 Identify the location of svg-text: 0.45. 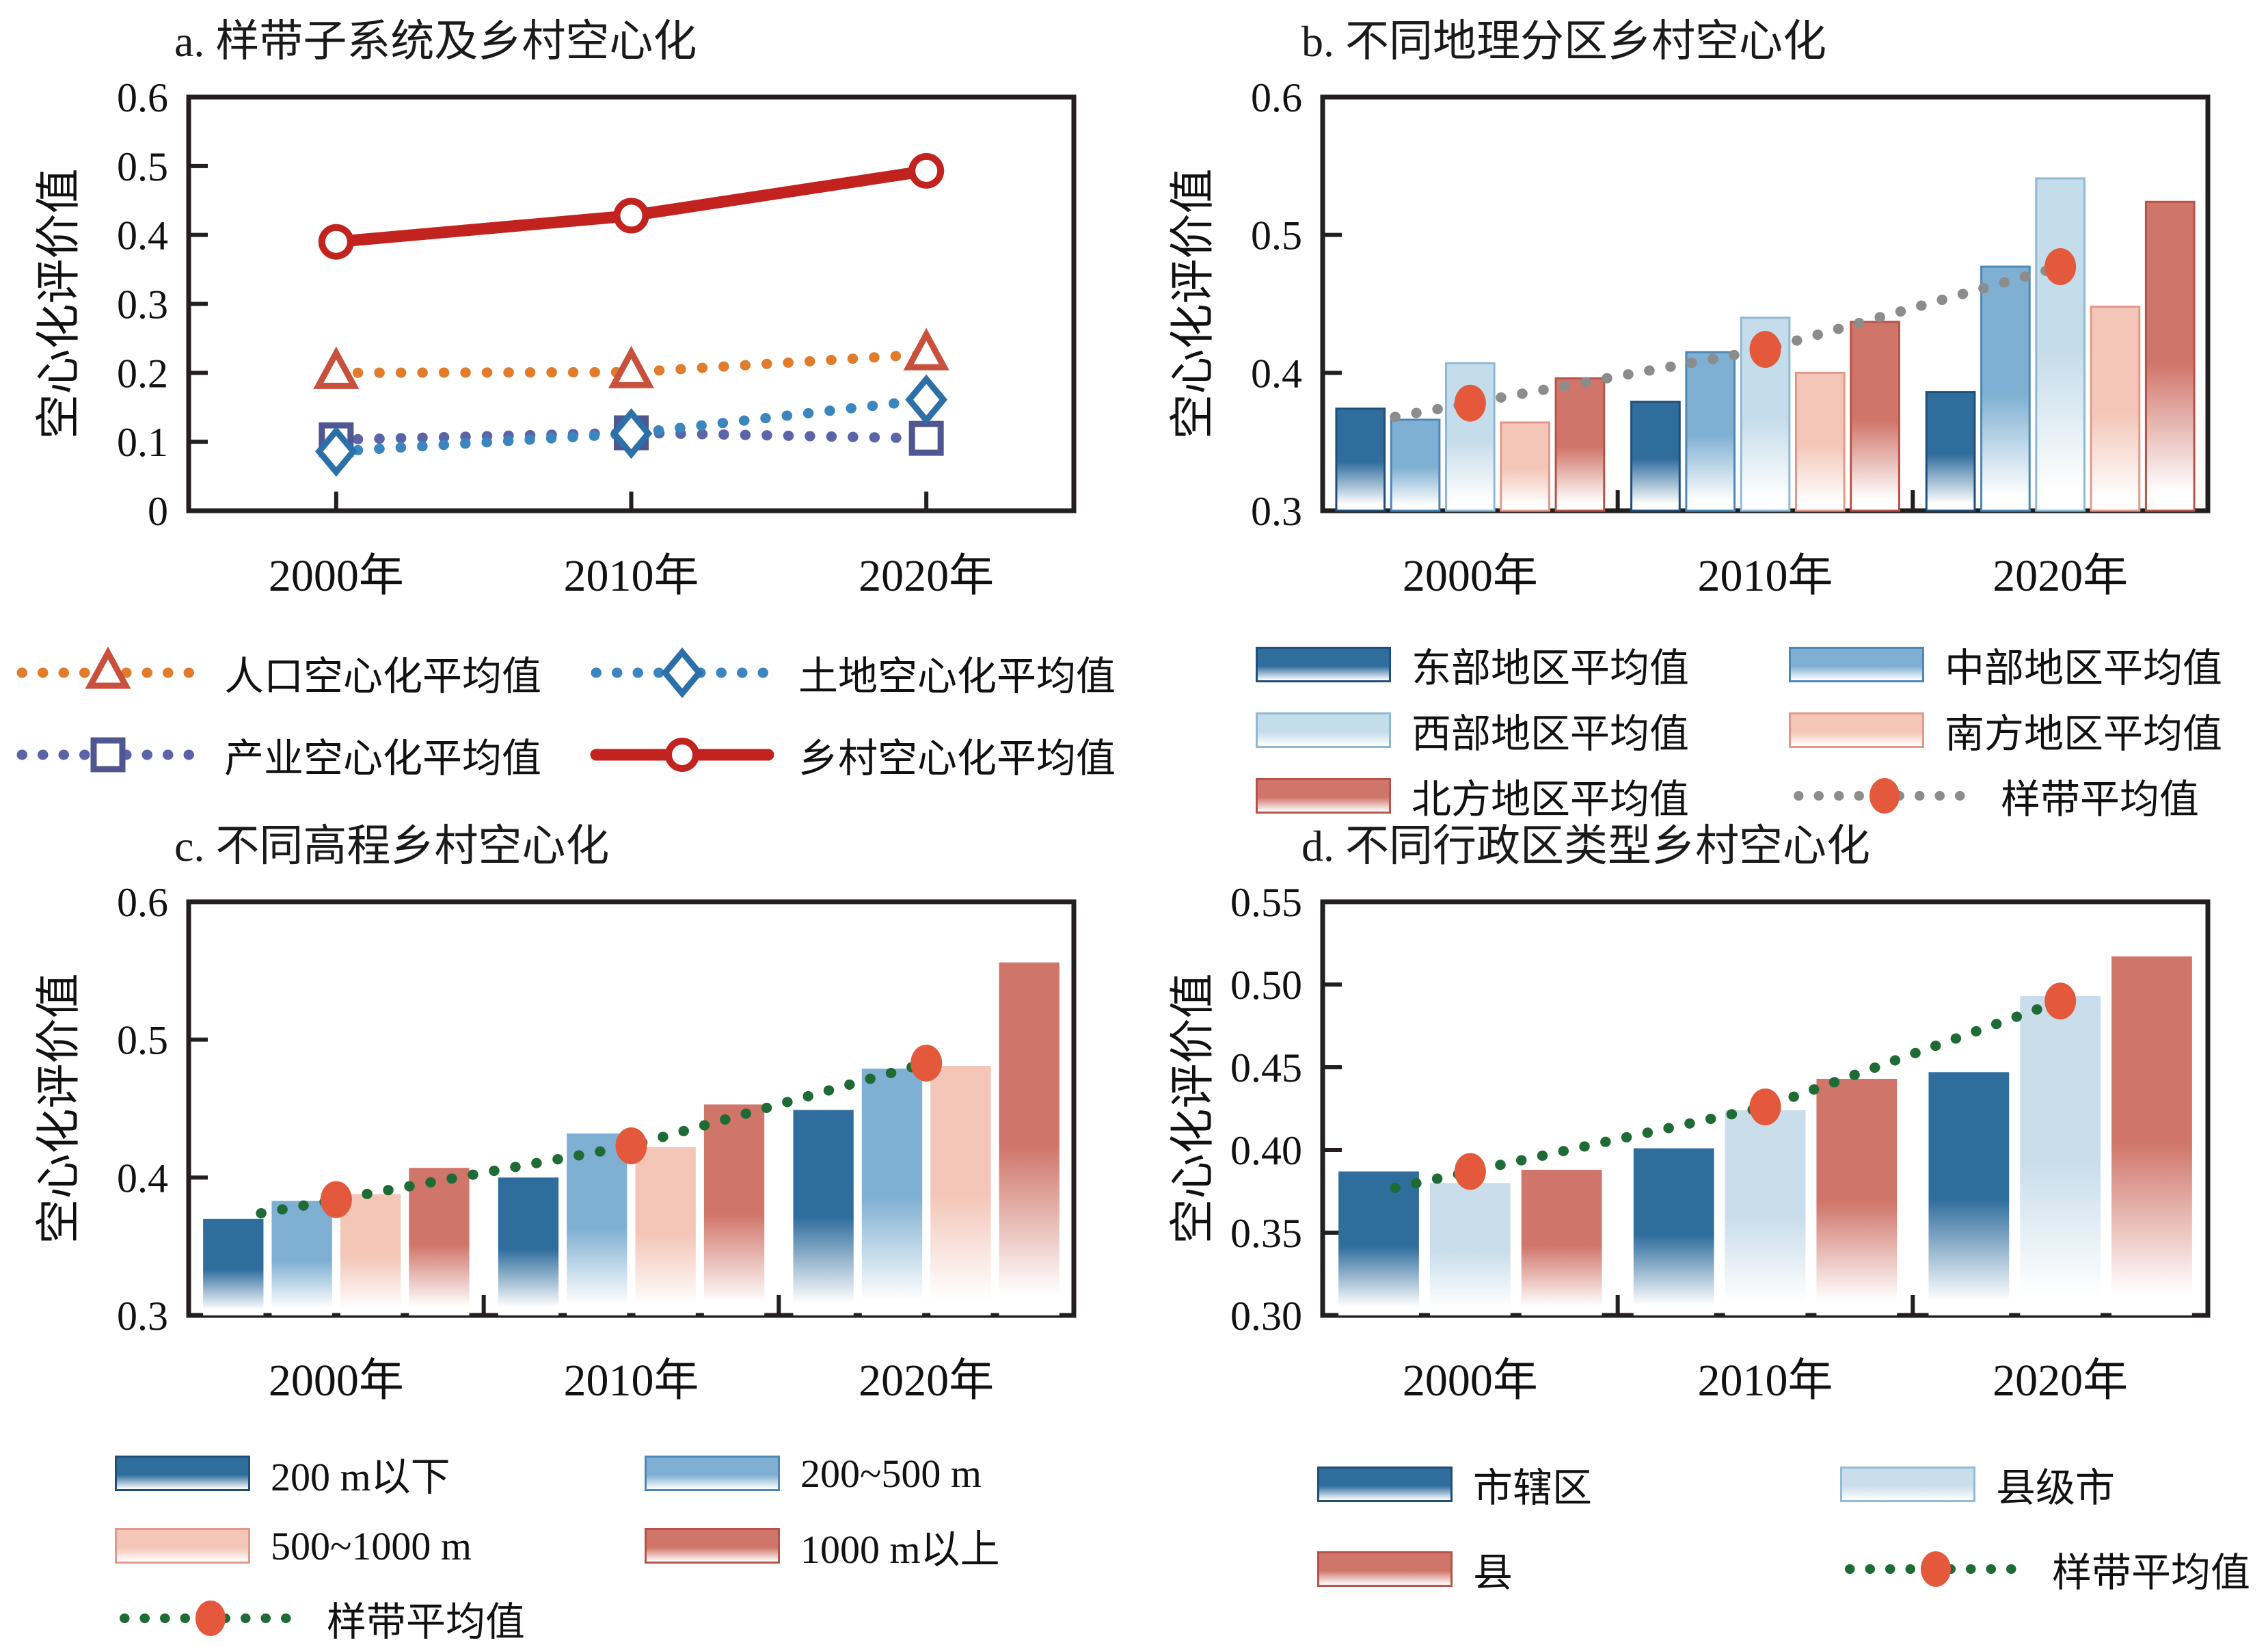
(1266, 1067).